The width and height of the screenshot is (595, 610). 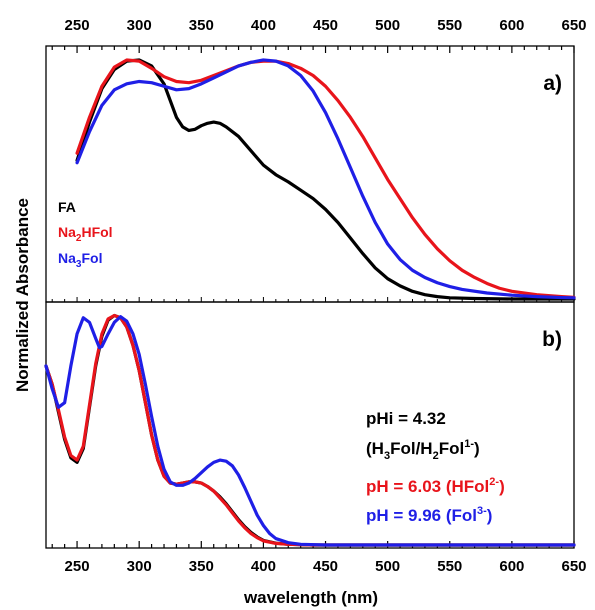 What do you see at coordinates (387, 566) in the screenshot?
I see `x-tick-label-bottom: 500` at bounding box center [387, 566].